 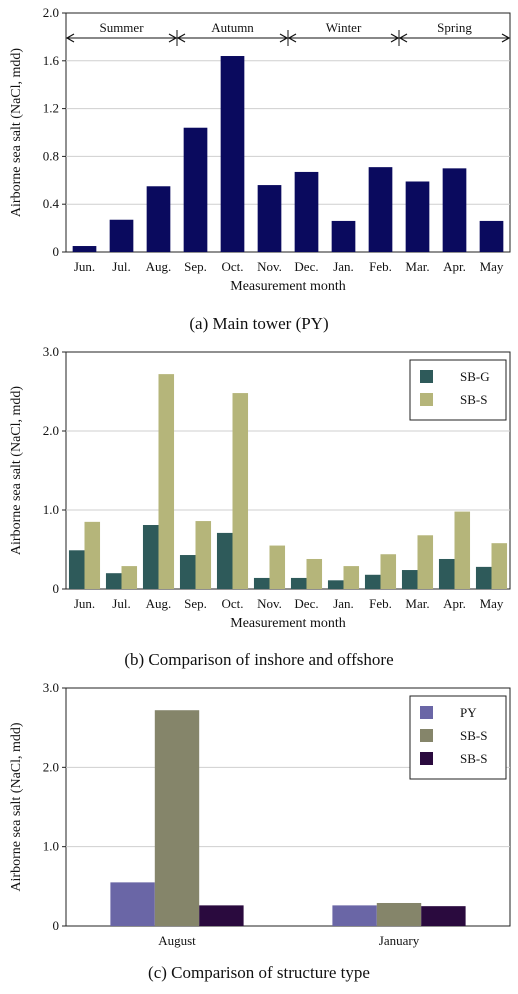 I want to click on caption-main-tower: (a) Main tower (PY), so click(x=259, y=323).